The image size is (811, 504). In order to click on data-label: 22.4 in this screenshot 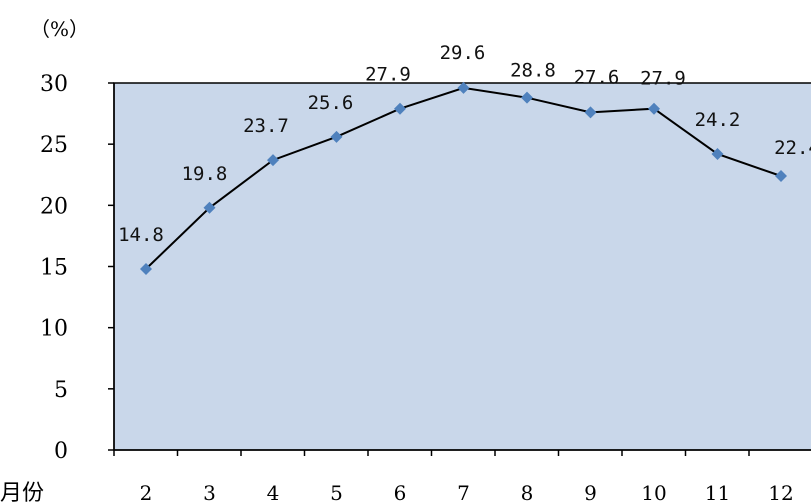, I will do `click(792, 148)`.